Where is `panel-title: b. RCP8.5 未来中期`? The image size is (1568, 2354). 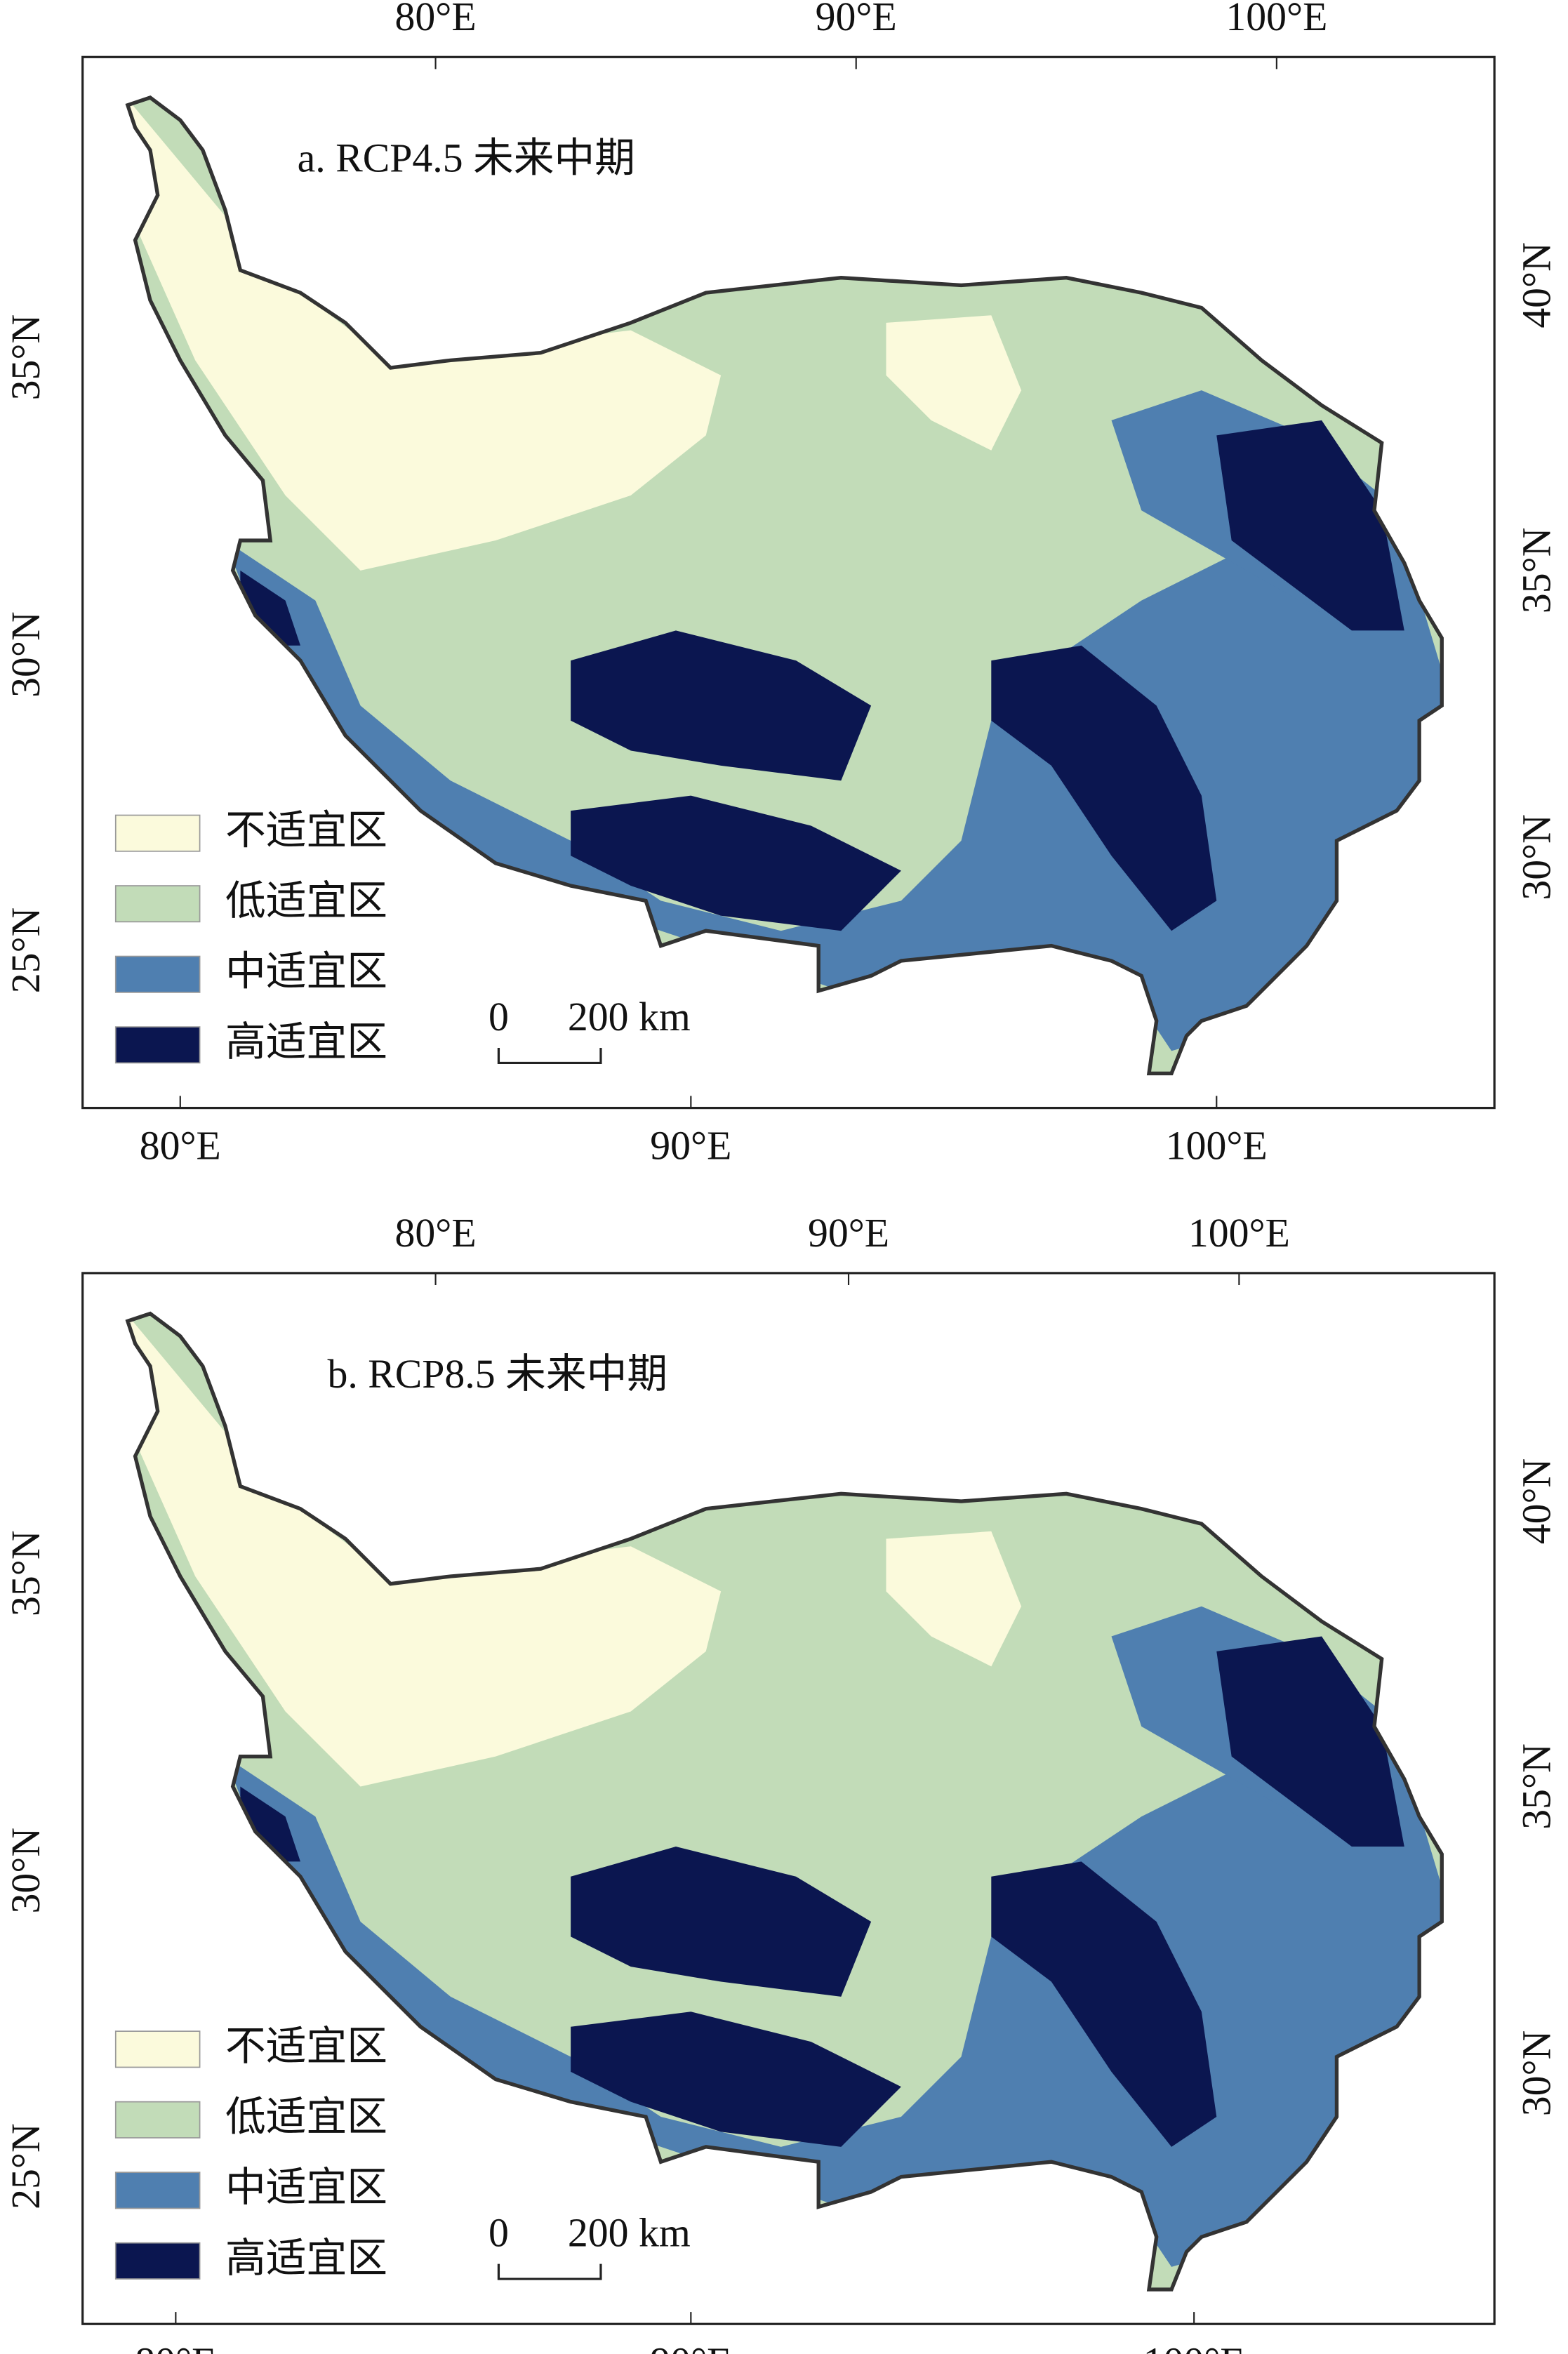 panel-title: b. RCP8.5 未来中期 is located at coordinates (497, 1375).